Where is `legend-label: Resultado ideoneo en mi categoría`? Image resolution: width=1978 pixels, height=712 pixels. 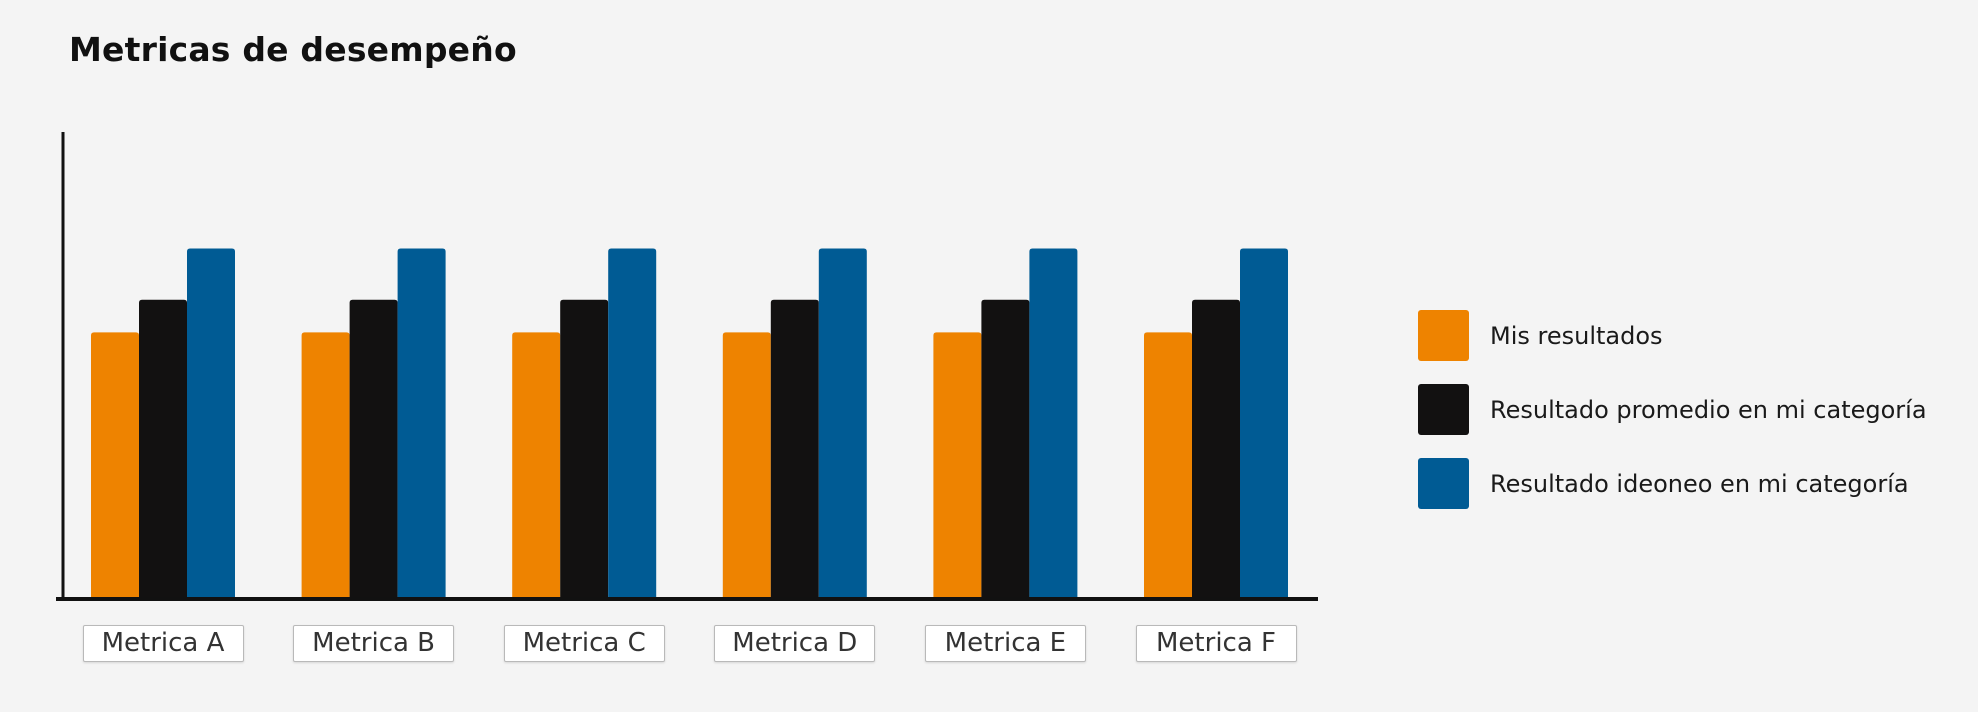 legend-label: Resultado ideoneo en mi categoría is located at coordinates (1699, 483).